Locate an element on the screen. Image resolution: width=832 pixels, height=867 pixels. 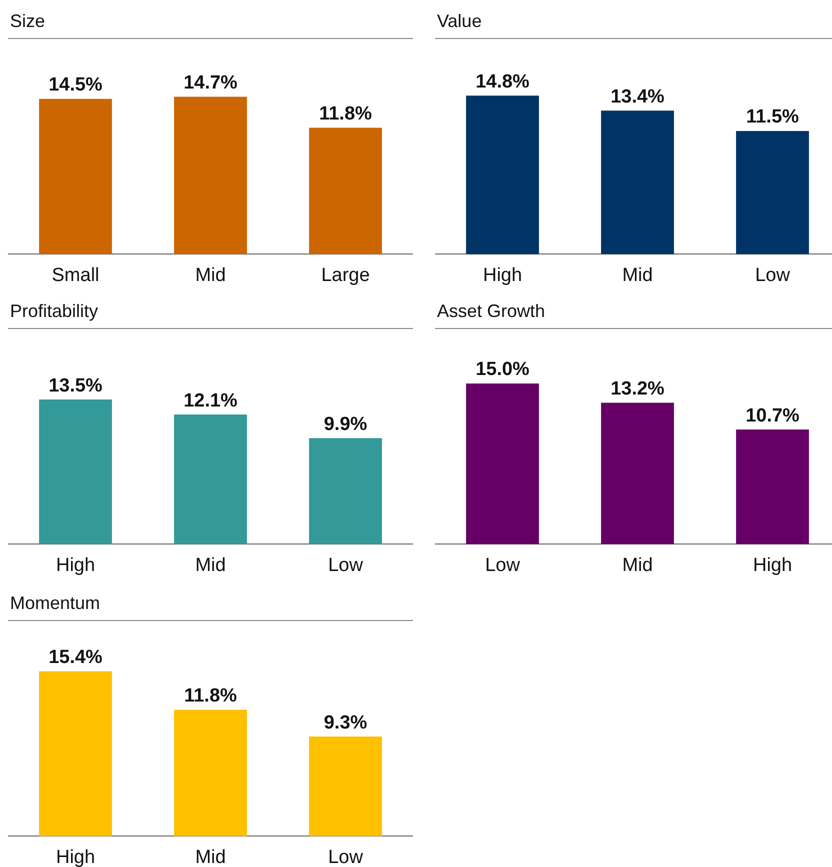
x-tick-label: Small is located at coordinates (76, 275).